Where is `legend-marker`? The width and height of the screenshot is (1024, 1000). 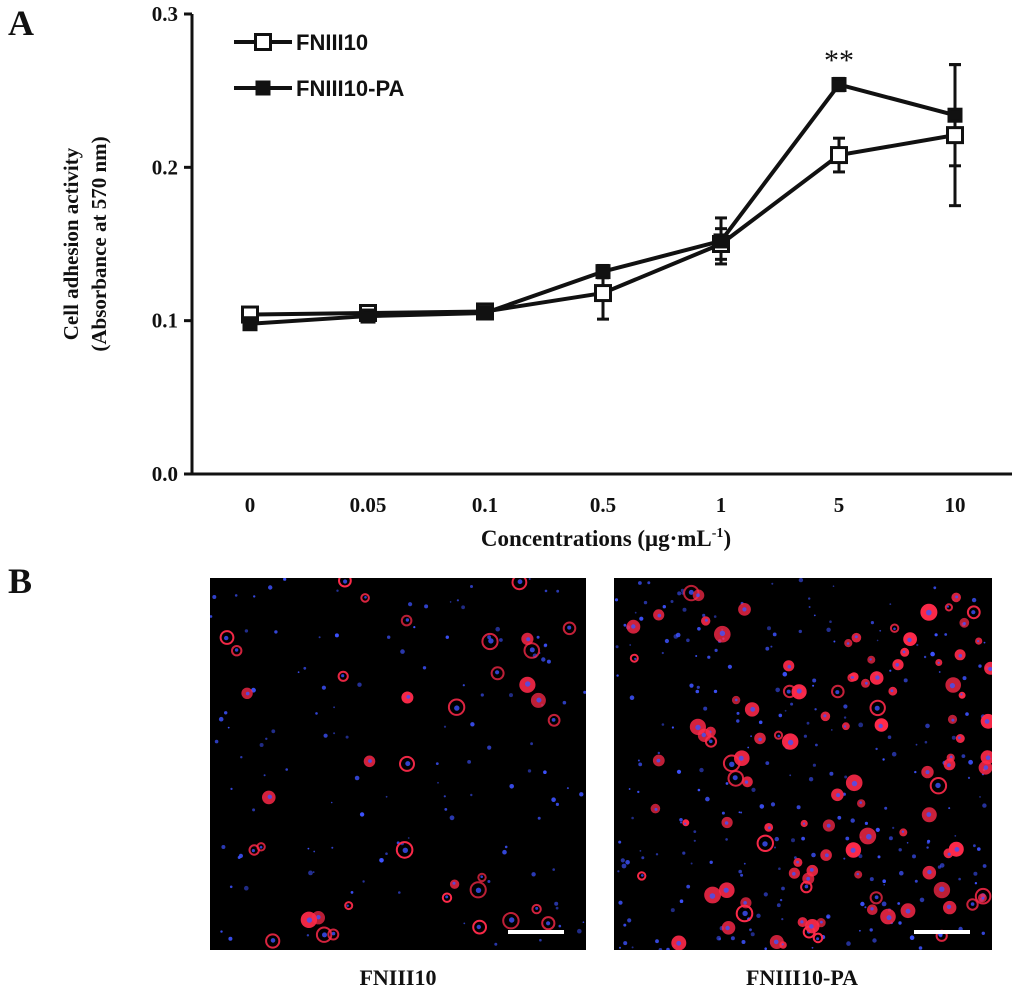 legend-marker is located at coordinates (263, 42).